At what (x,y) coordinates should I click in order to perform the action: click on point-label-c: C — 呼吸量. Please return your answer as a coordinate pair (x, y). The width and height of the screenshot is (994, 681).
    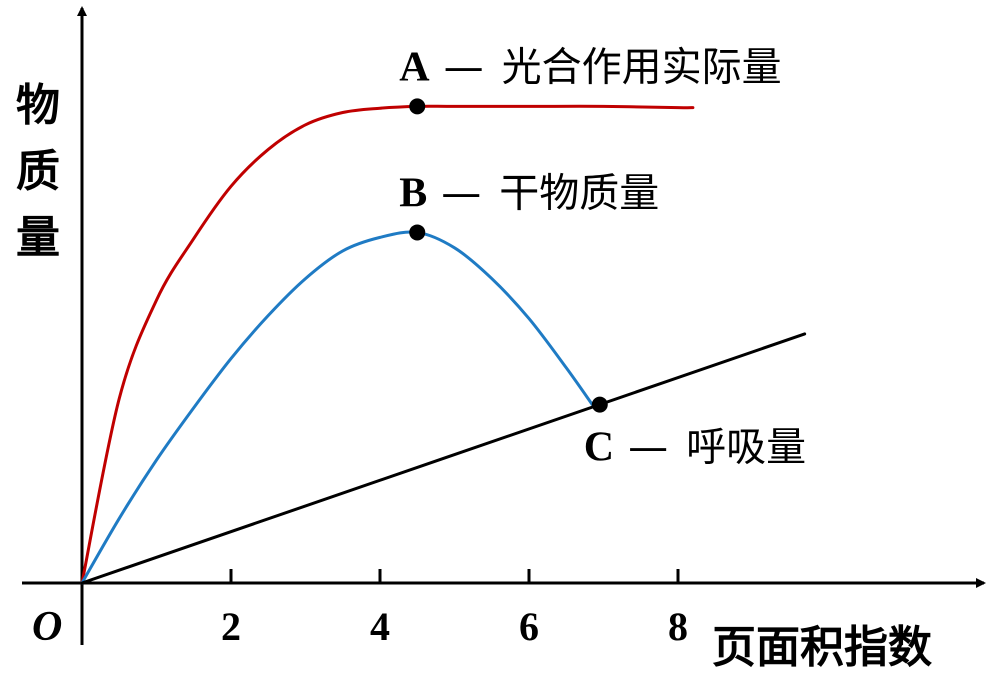
    Looking at the image, I should click on (695, 448).